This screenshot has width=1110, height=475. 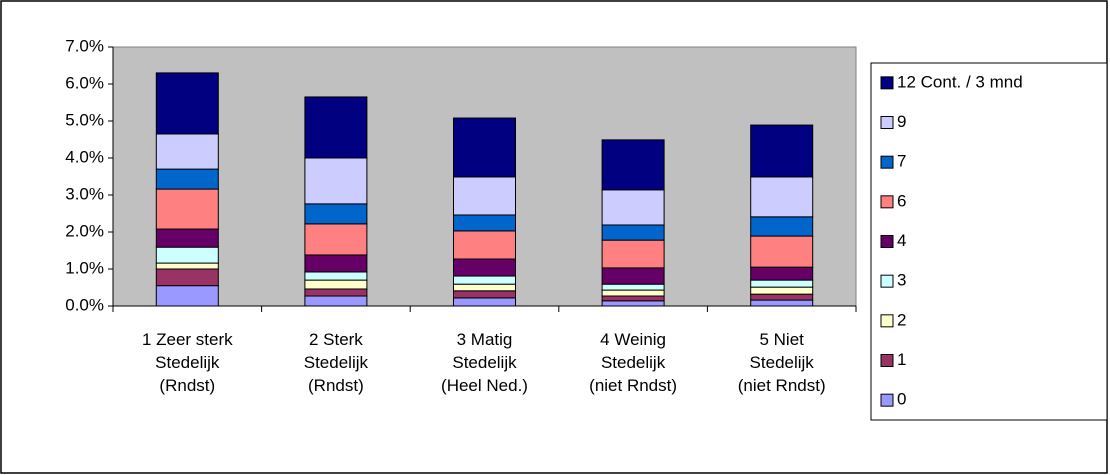 I want to click on y-tick-label: 7.0%, so click(x=84, y=45).